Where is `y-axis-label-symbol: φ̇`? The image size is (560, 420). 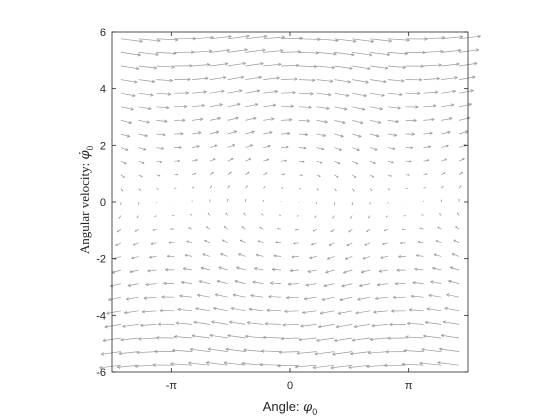 y-axis-label-symbol: φ̇ is located at coordinates (85, 155).